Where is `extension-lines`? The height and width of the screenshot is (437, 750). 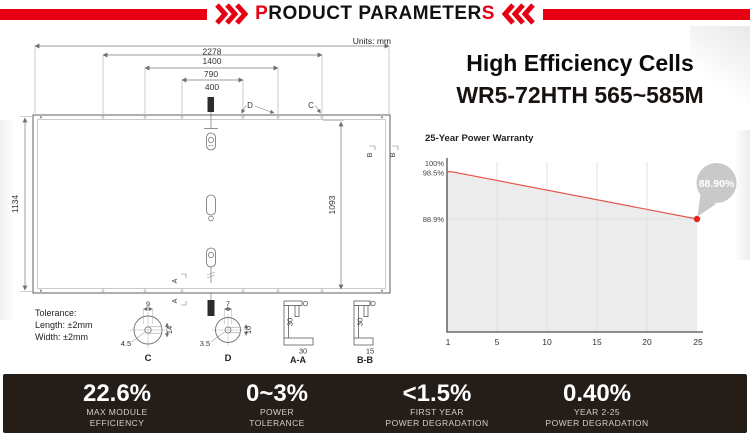 extension-lines is located at coordinates (212, 80).